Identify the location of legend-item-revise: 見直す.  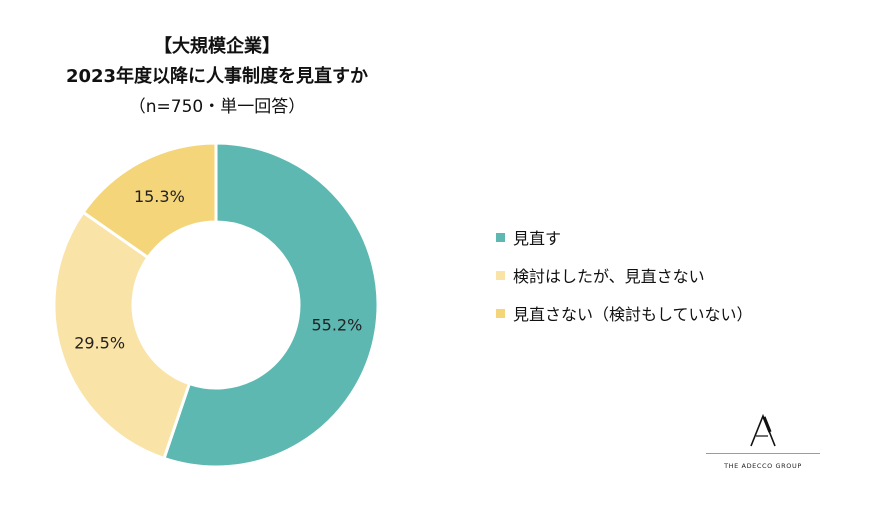
(624, 237).